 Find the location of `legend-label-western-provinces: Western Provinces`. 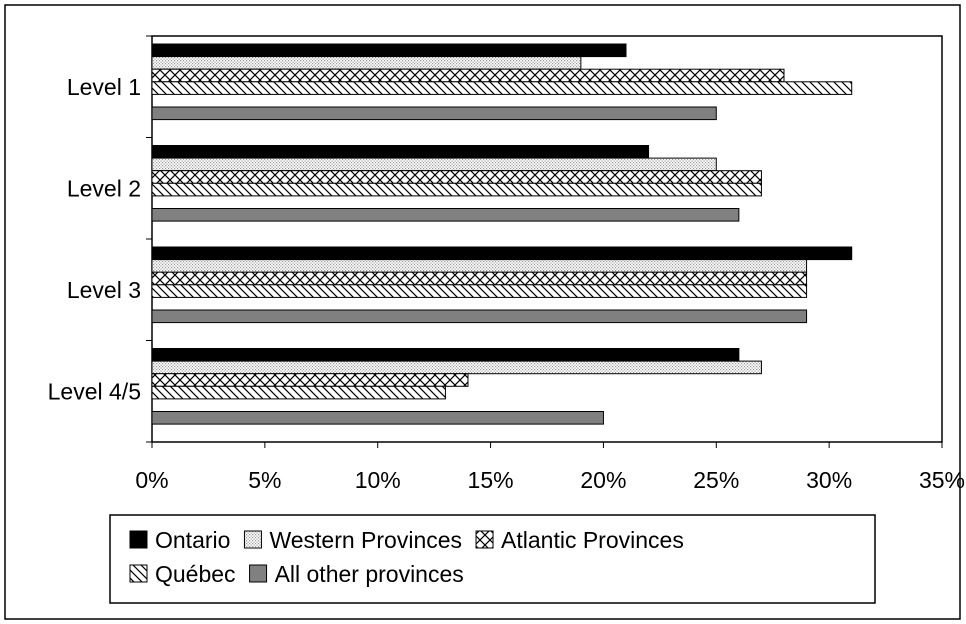

legend-label-western-provinces: Western Provinces is located at coordinates (365, 540).